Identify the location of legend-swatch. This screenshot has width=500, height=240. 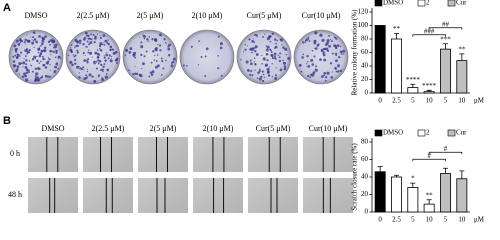
(378, 3).